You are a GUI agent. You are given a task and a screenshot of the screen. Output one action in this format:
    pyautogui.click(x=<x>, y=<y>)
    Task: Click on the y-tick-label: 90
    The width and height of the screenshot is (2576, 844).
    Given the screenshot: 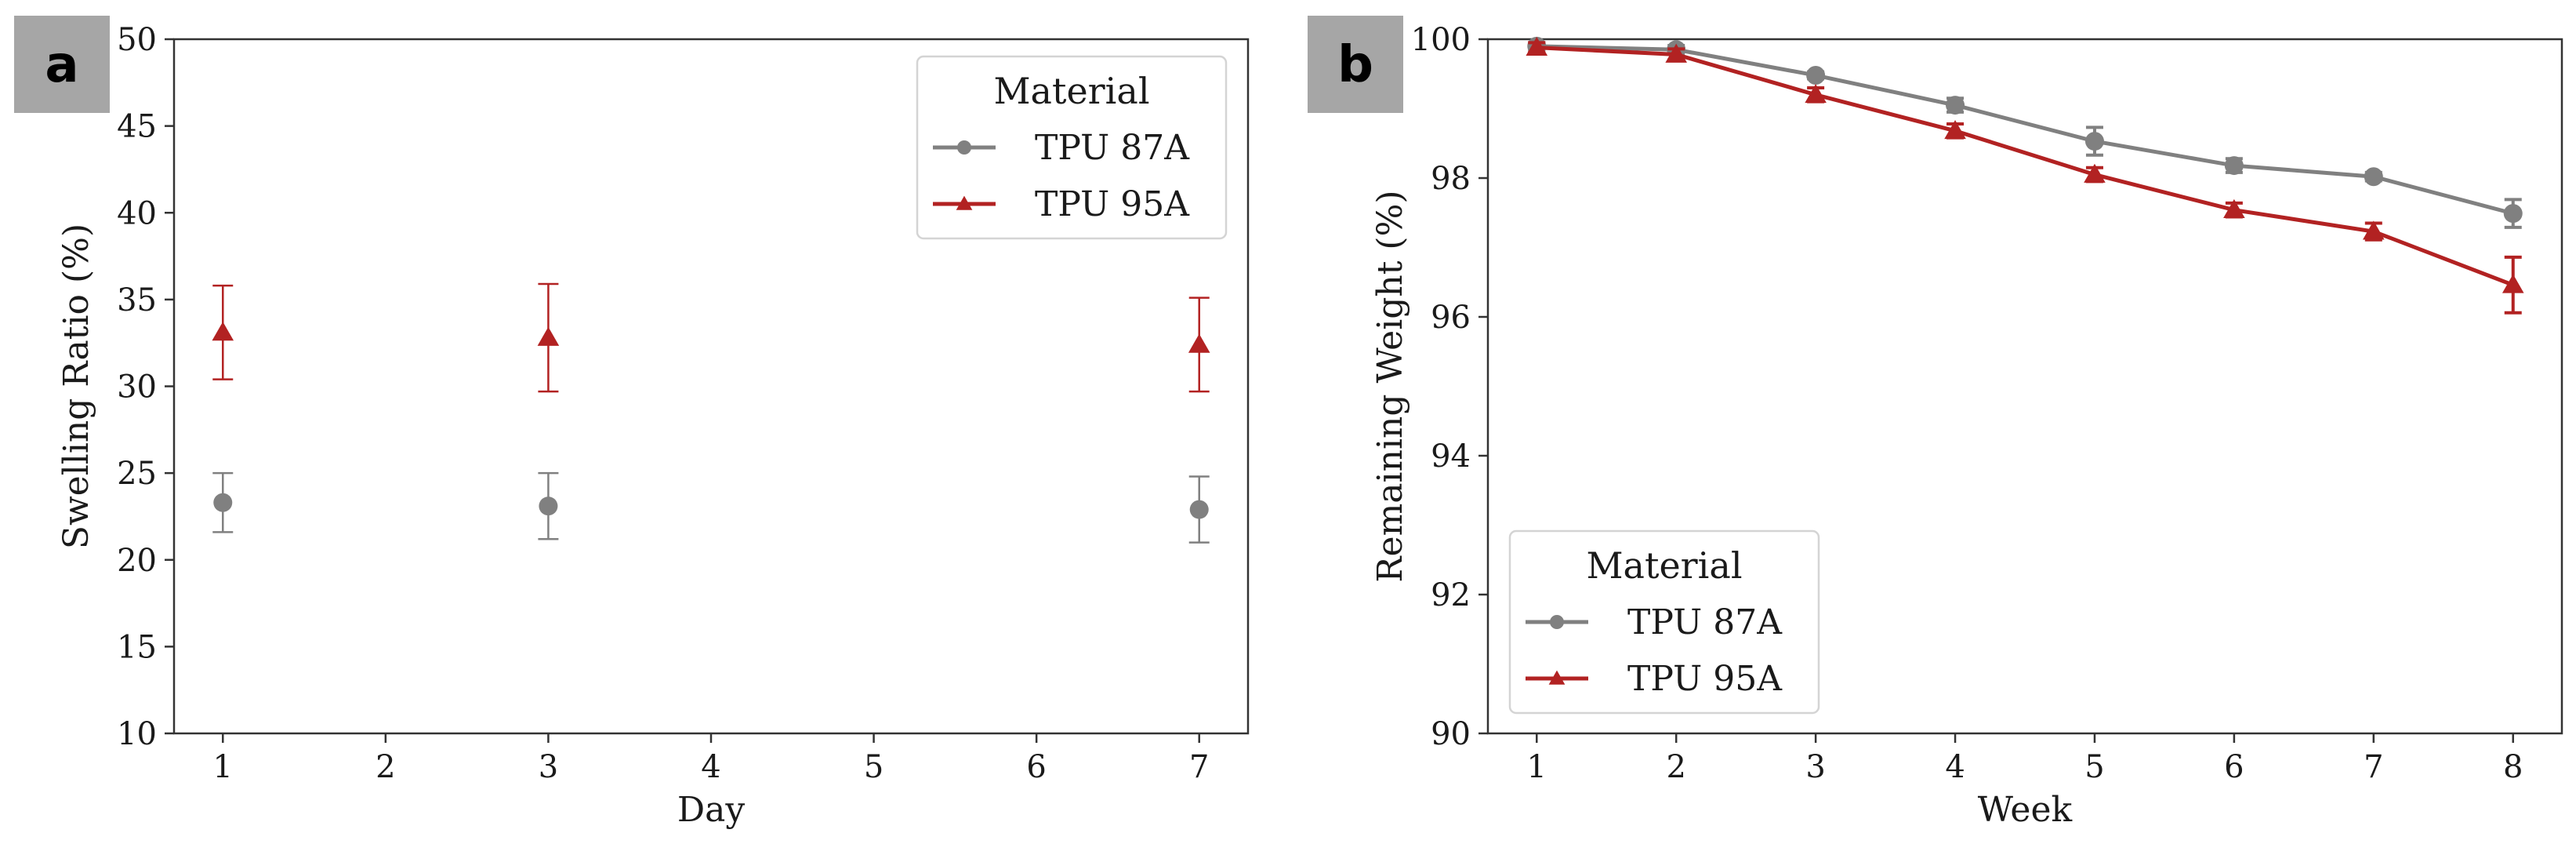 What is the action you would take?
    pyautogui.click(x=1451, y=734)
    